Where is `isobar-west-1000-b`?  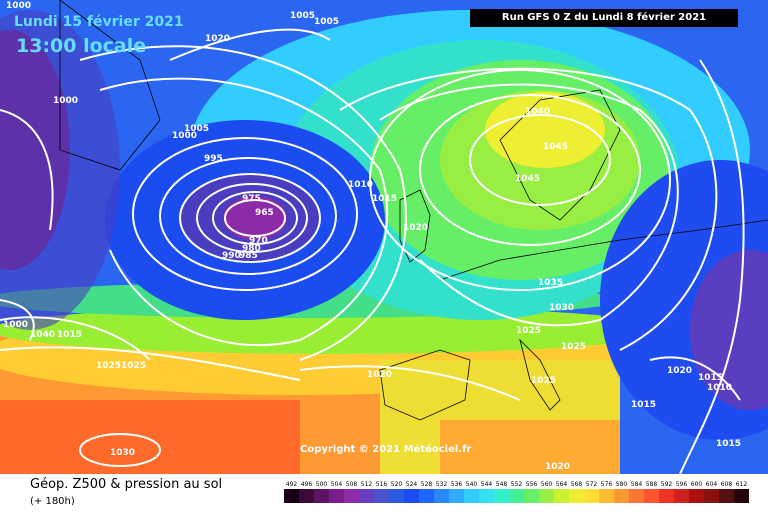 isobar-west-1000-b is located at coordinates (17, 320).